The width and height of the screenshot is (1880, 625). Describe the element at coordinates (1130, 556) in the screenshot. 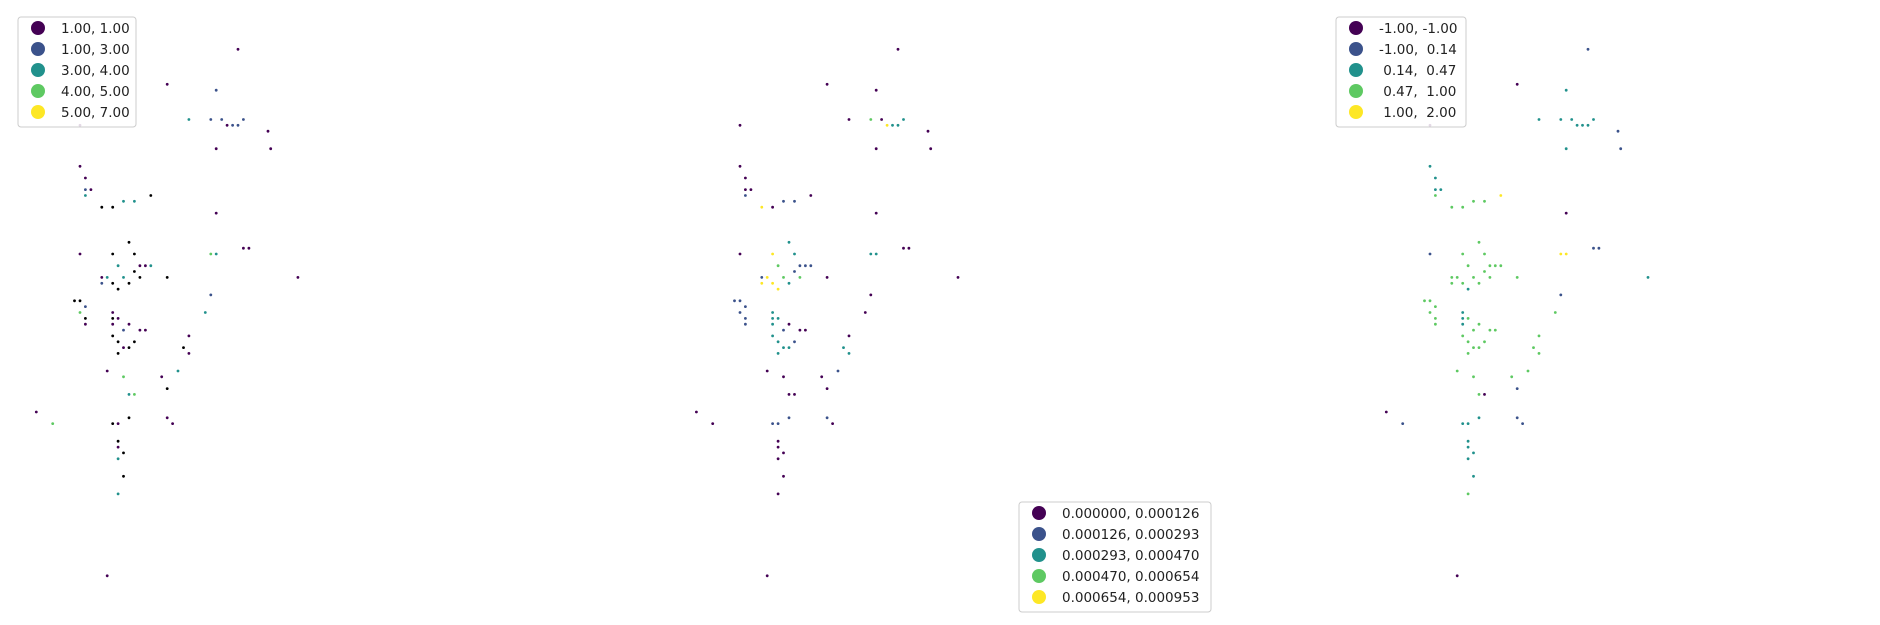

I see `legend-label: 0.000293, 0.000470` at that location.